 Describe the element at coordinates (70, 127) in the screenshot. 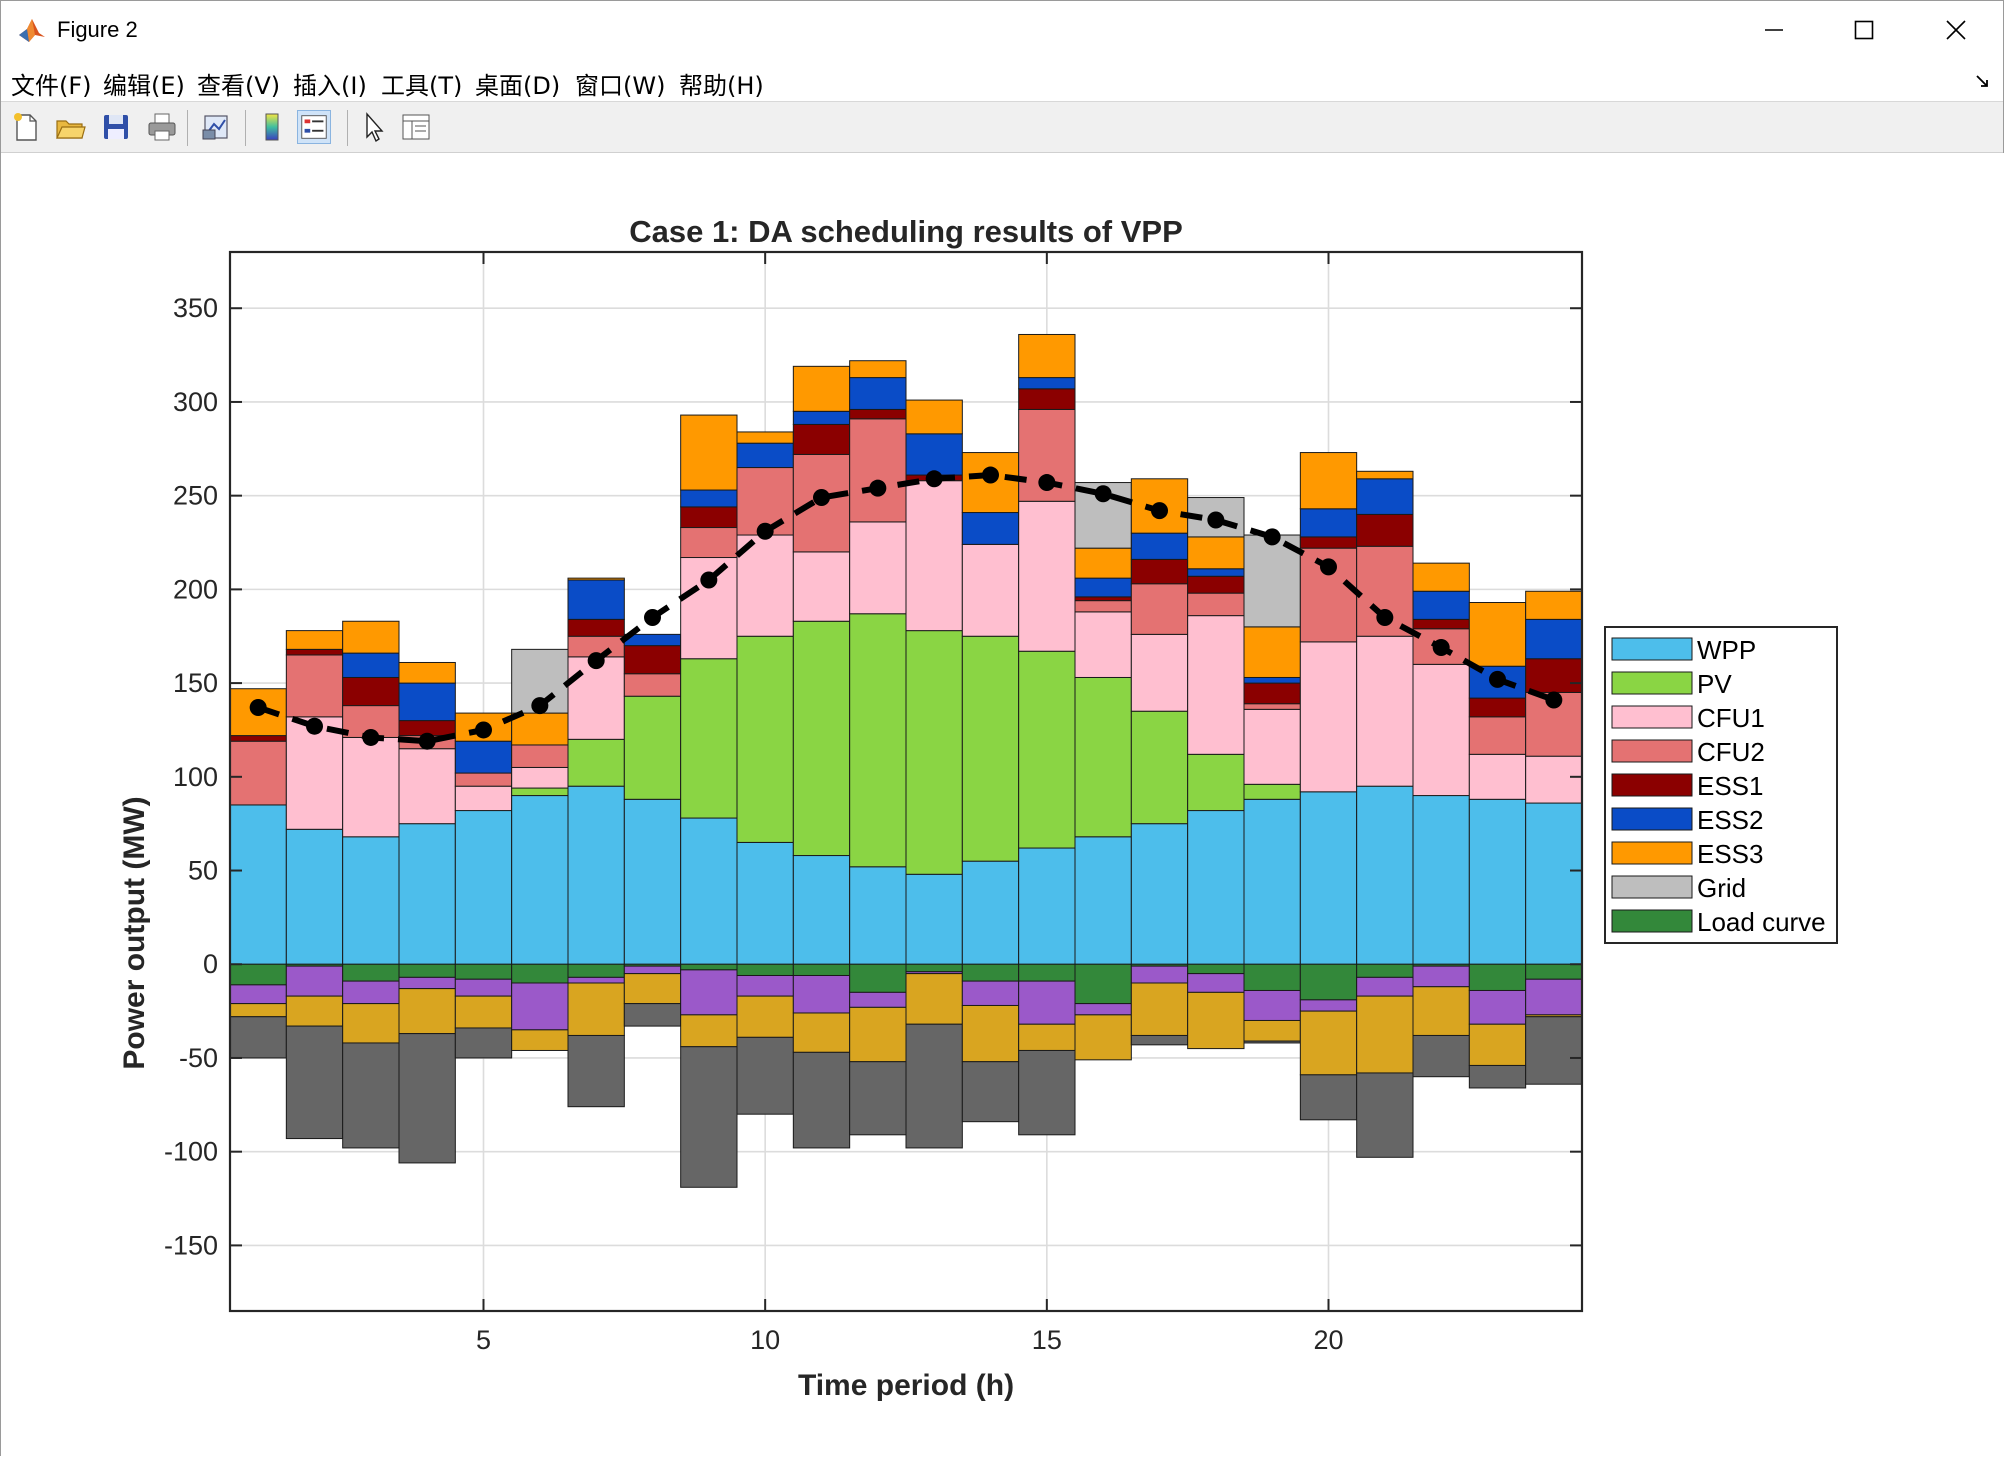

I see `open-file-icon` at that location.